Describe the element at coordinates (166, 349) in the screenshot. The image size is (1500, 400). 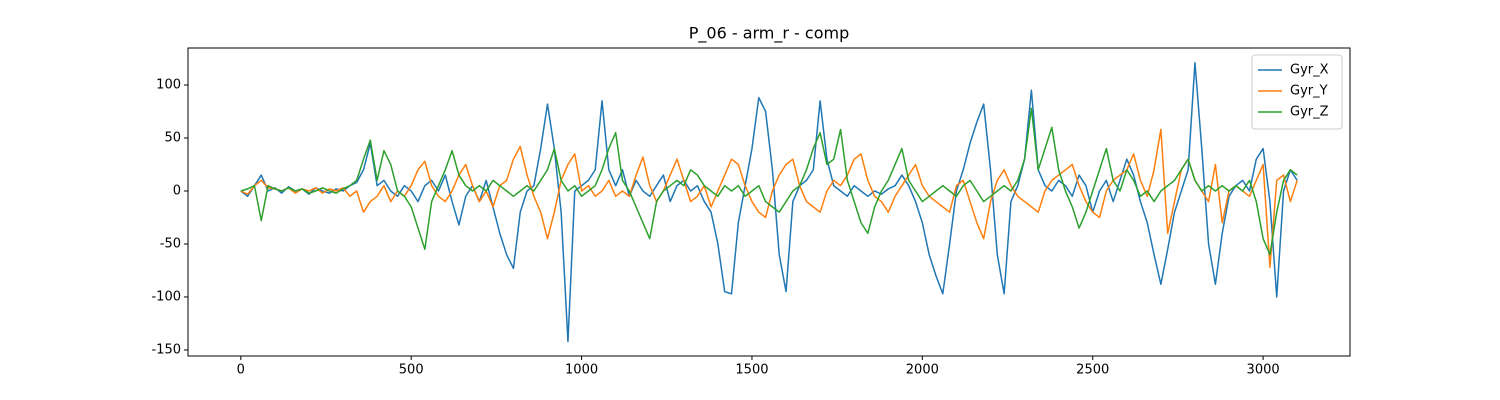
I see `y-tick-label: -150` at that location.